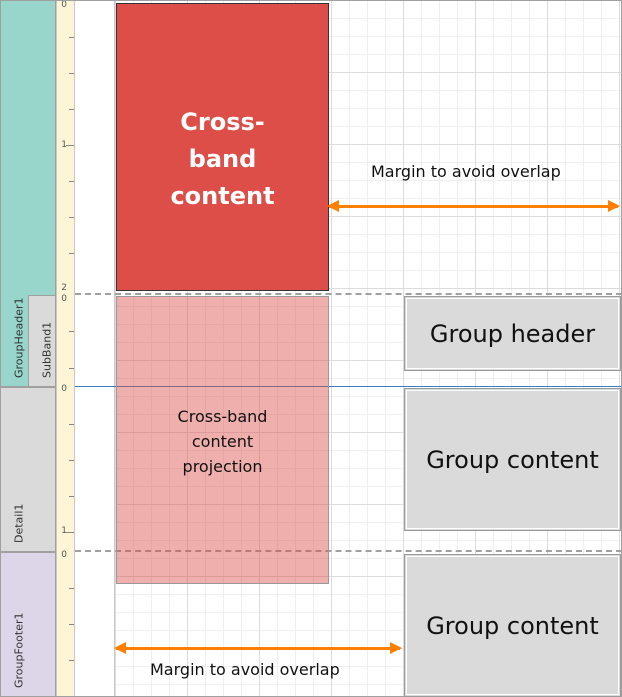 The image size is (622, 697). I want to click on band-caption-detail1: Detail1, so click(28, 469).